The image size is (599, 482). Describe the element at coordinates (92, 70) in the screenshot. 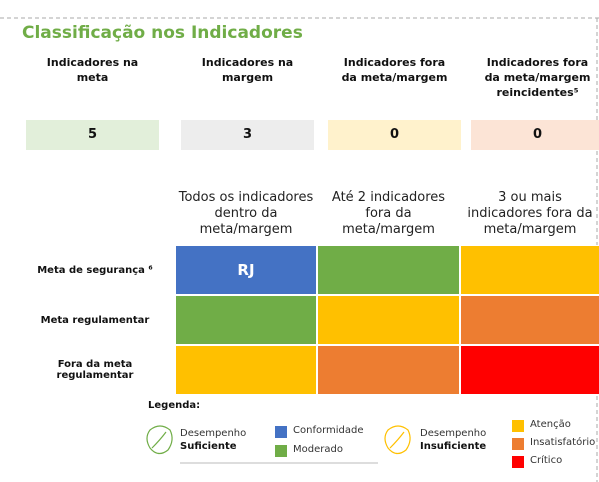

I see `summary-label: Indicadores na meta` at that location.